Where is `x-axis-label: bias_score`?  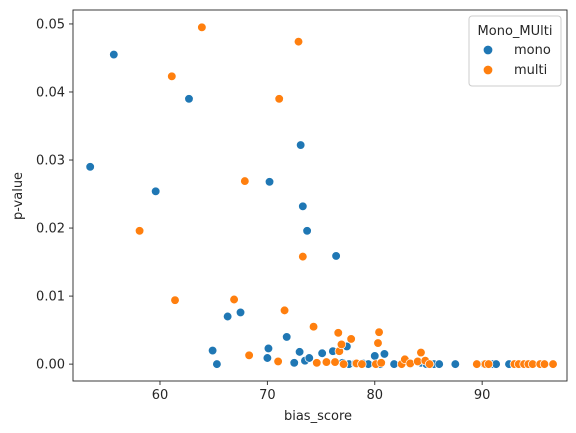 x-axis-label: bias_score is located at coordinates (318, 416).